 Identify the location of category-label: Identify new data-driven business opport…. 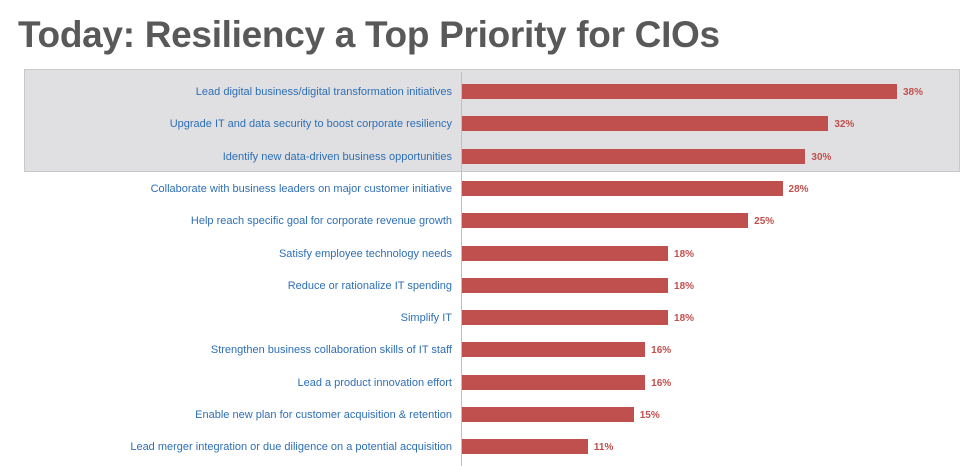
(337, 156).